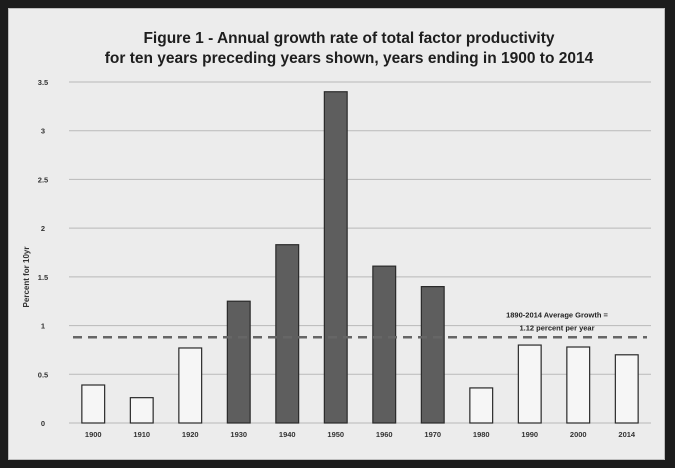 This screenshot has height=468, width=675. What do you see at coordinates (626, 389) in the screenshot?
I see `bar-2014` at bounding box center [626, 389].